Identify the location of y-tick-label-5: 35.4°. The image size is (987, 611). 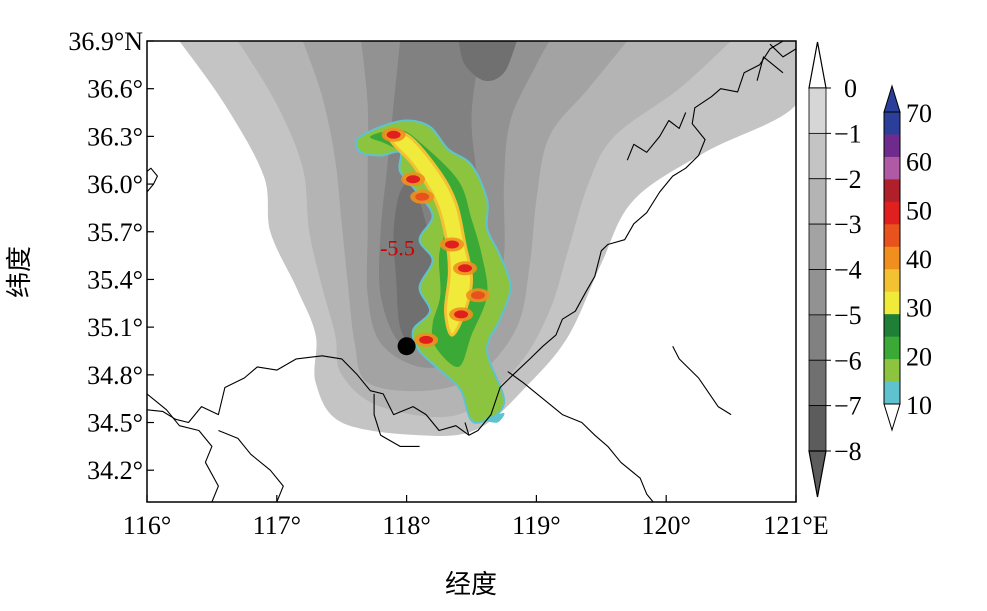
(115, 279).